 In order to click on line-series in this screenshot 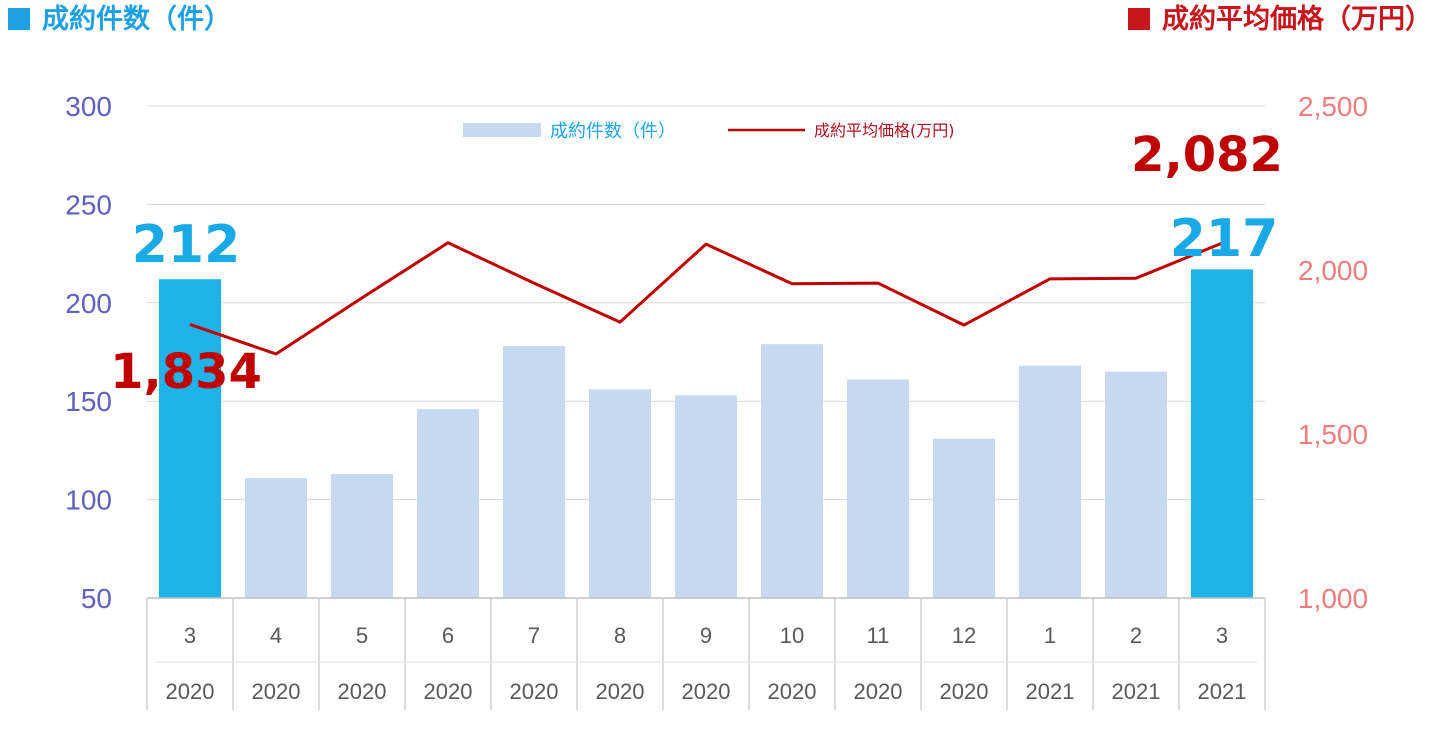, I will do `click(706, 298)`.